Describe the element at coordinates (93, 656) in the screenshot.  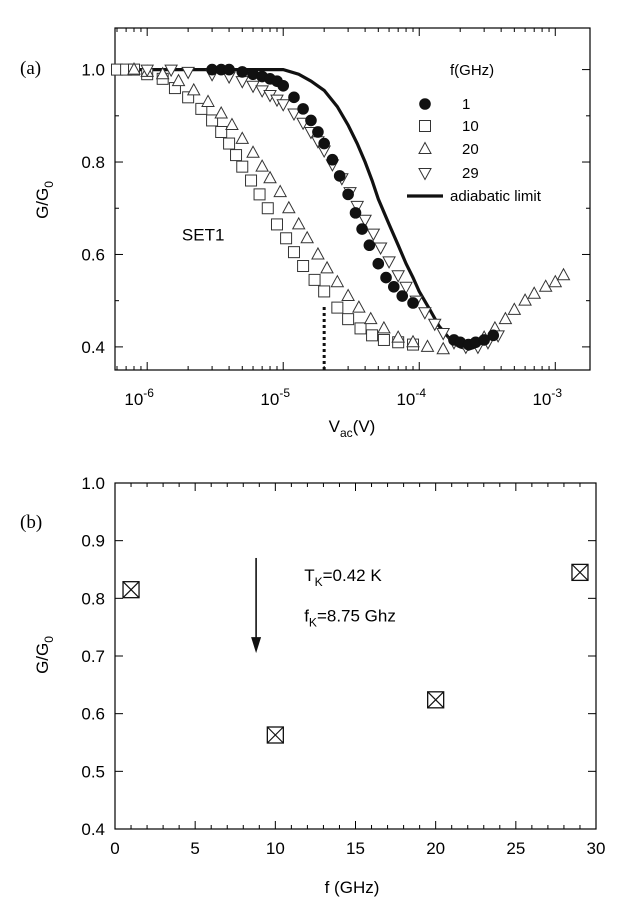
I see `panel-b-y-tick-label: 0.7` at that location.